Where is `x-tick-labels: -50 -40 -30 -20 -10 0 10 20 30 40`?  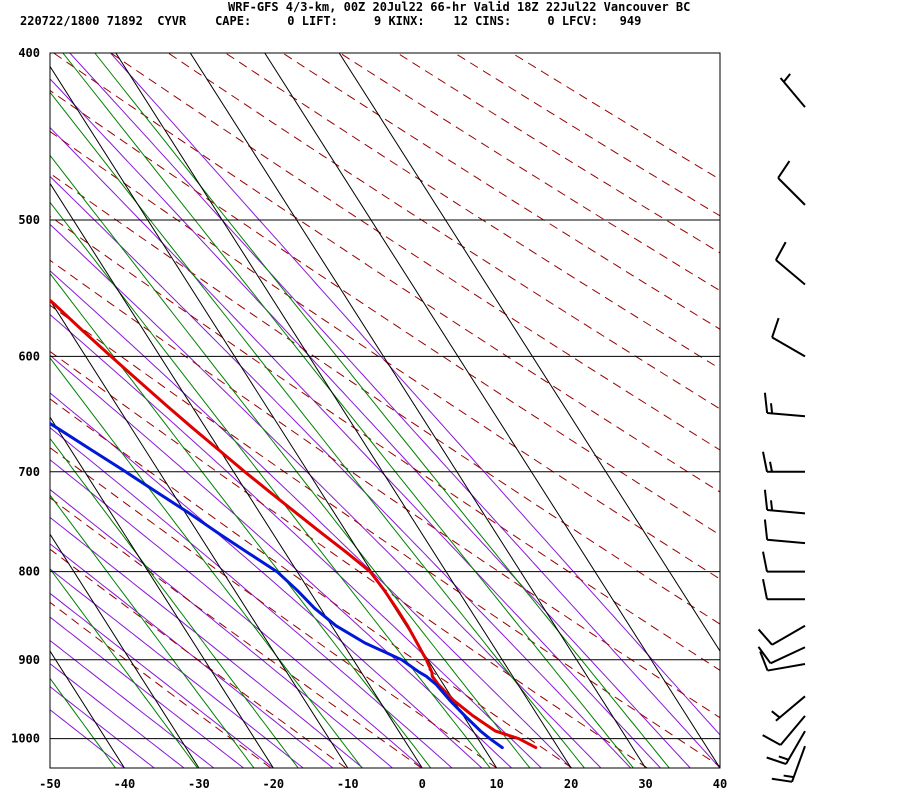 x-tick-labels: -50 -40 -30 -20 -10 0 10 20 30 40 is located at coordinates (383, 784).